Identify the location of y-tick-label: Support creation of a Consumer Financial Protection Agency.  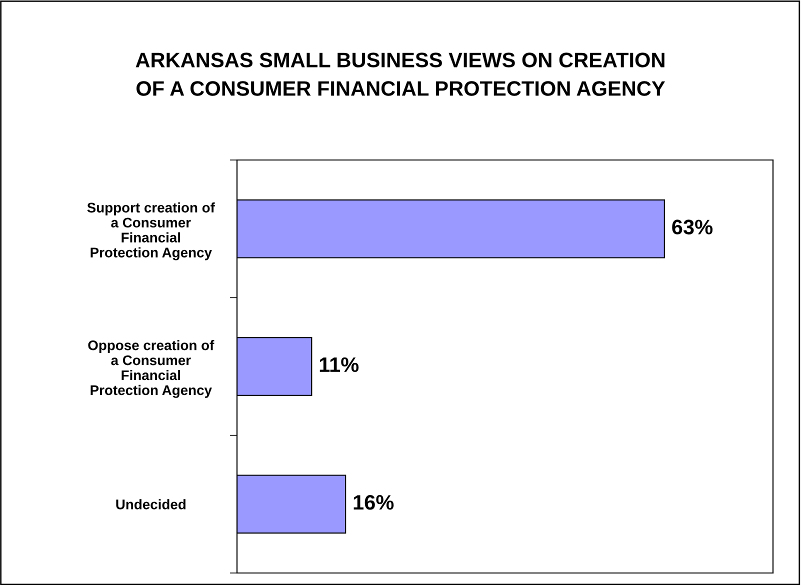
(151, 231).